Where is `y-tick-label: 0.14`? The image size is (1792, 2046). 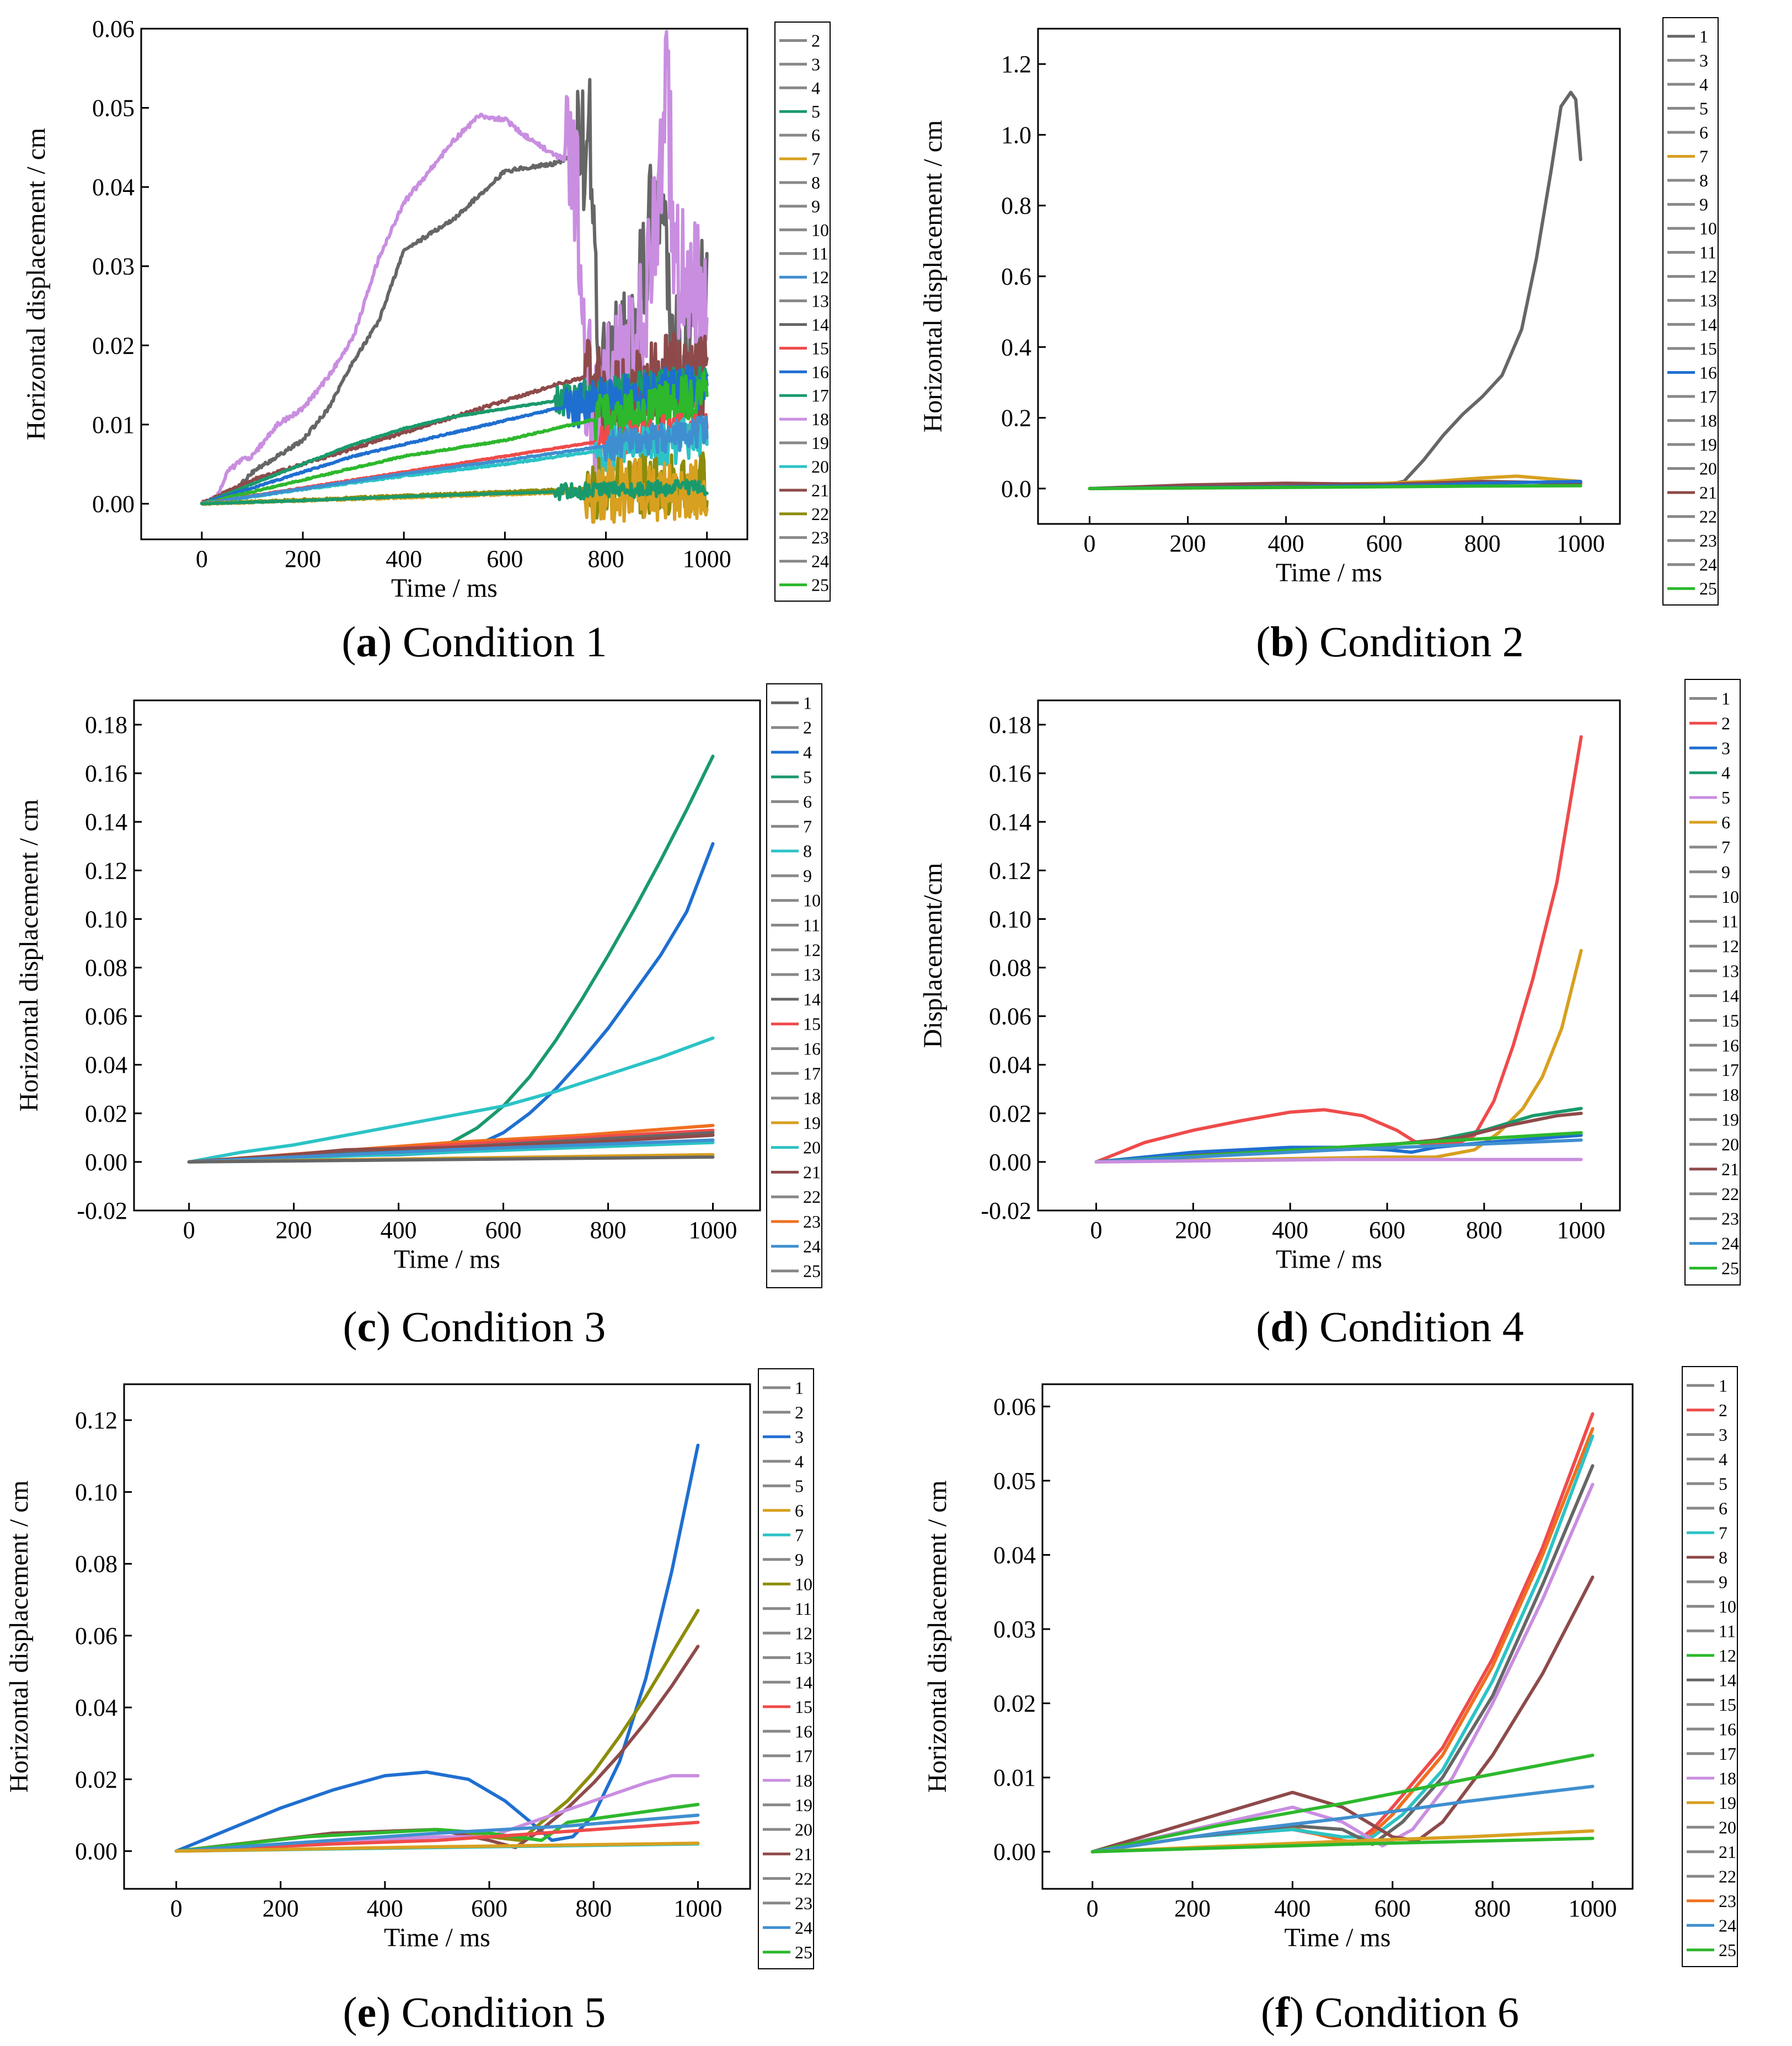 y-tick-label: 0.14 is located at coordinates (106, 821).